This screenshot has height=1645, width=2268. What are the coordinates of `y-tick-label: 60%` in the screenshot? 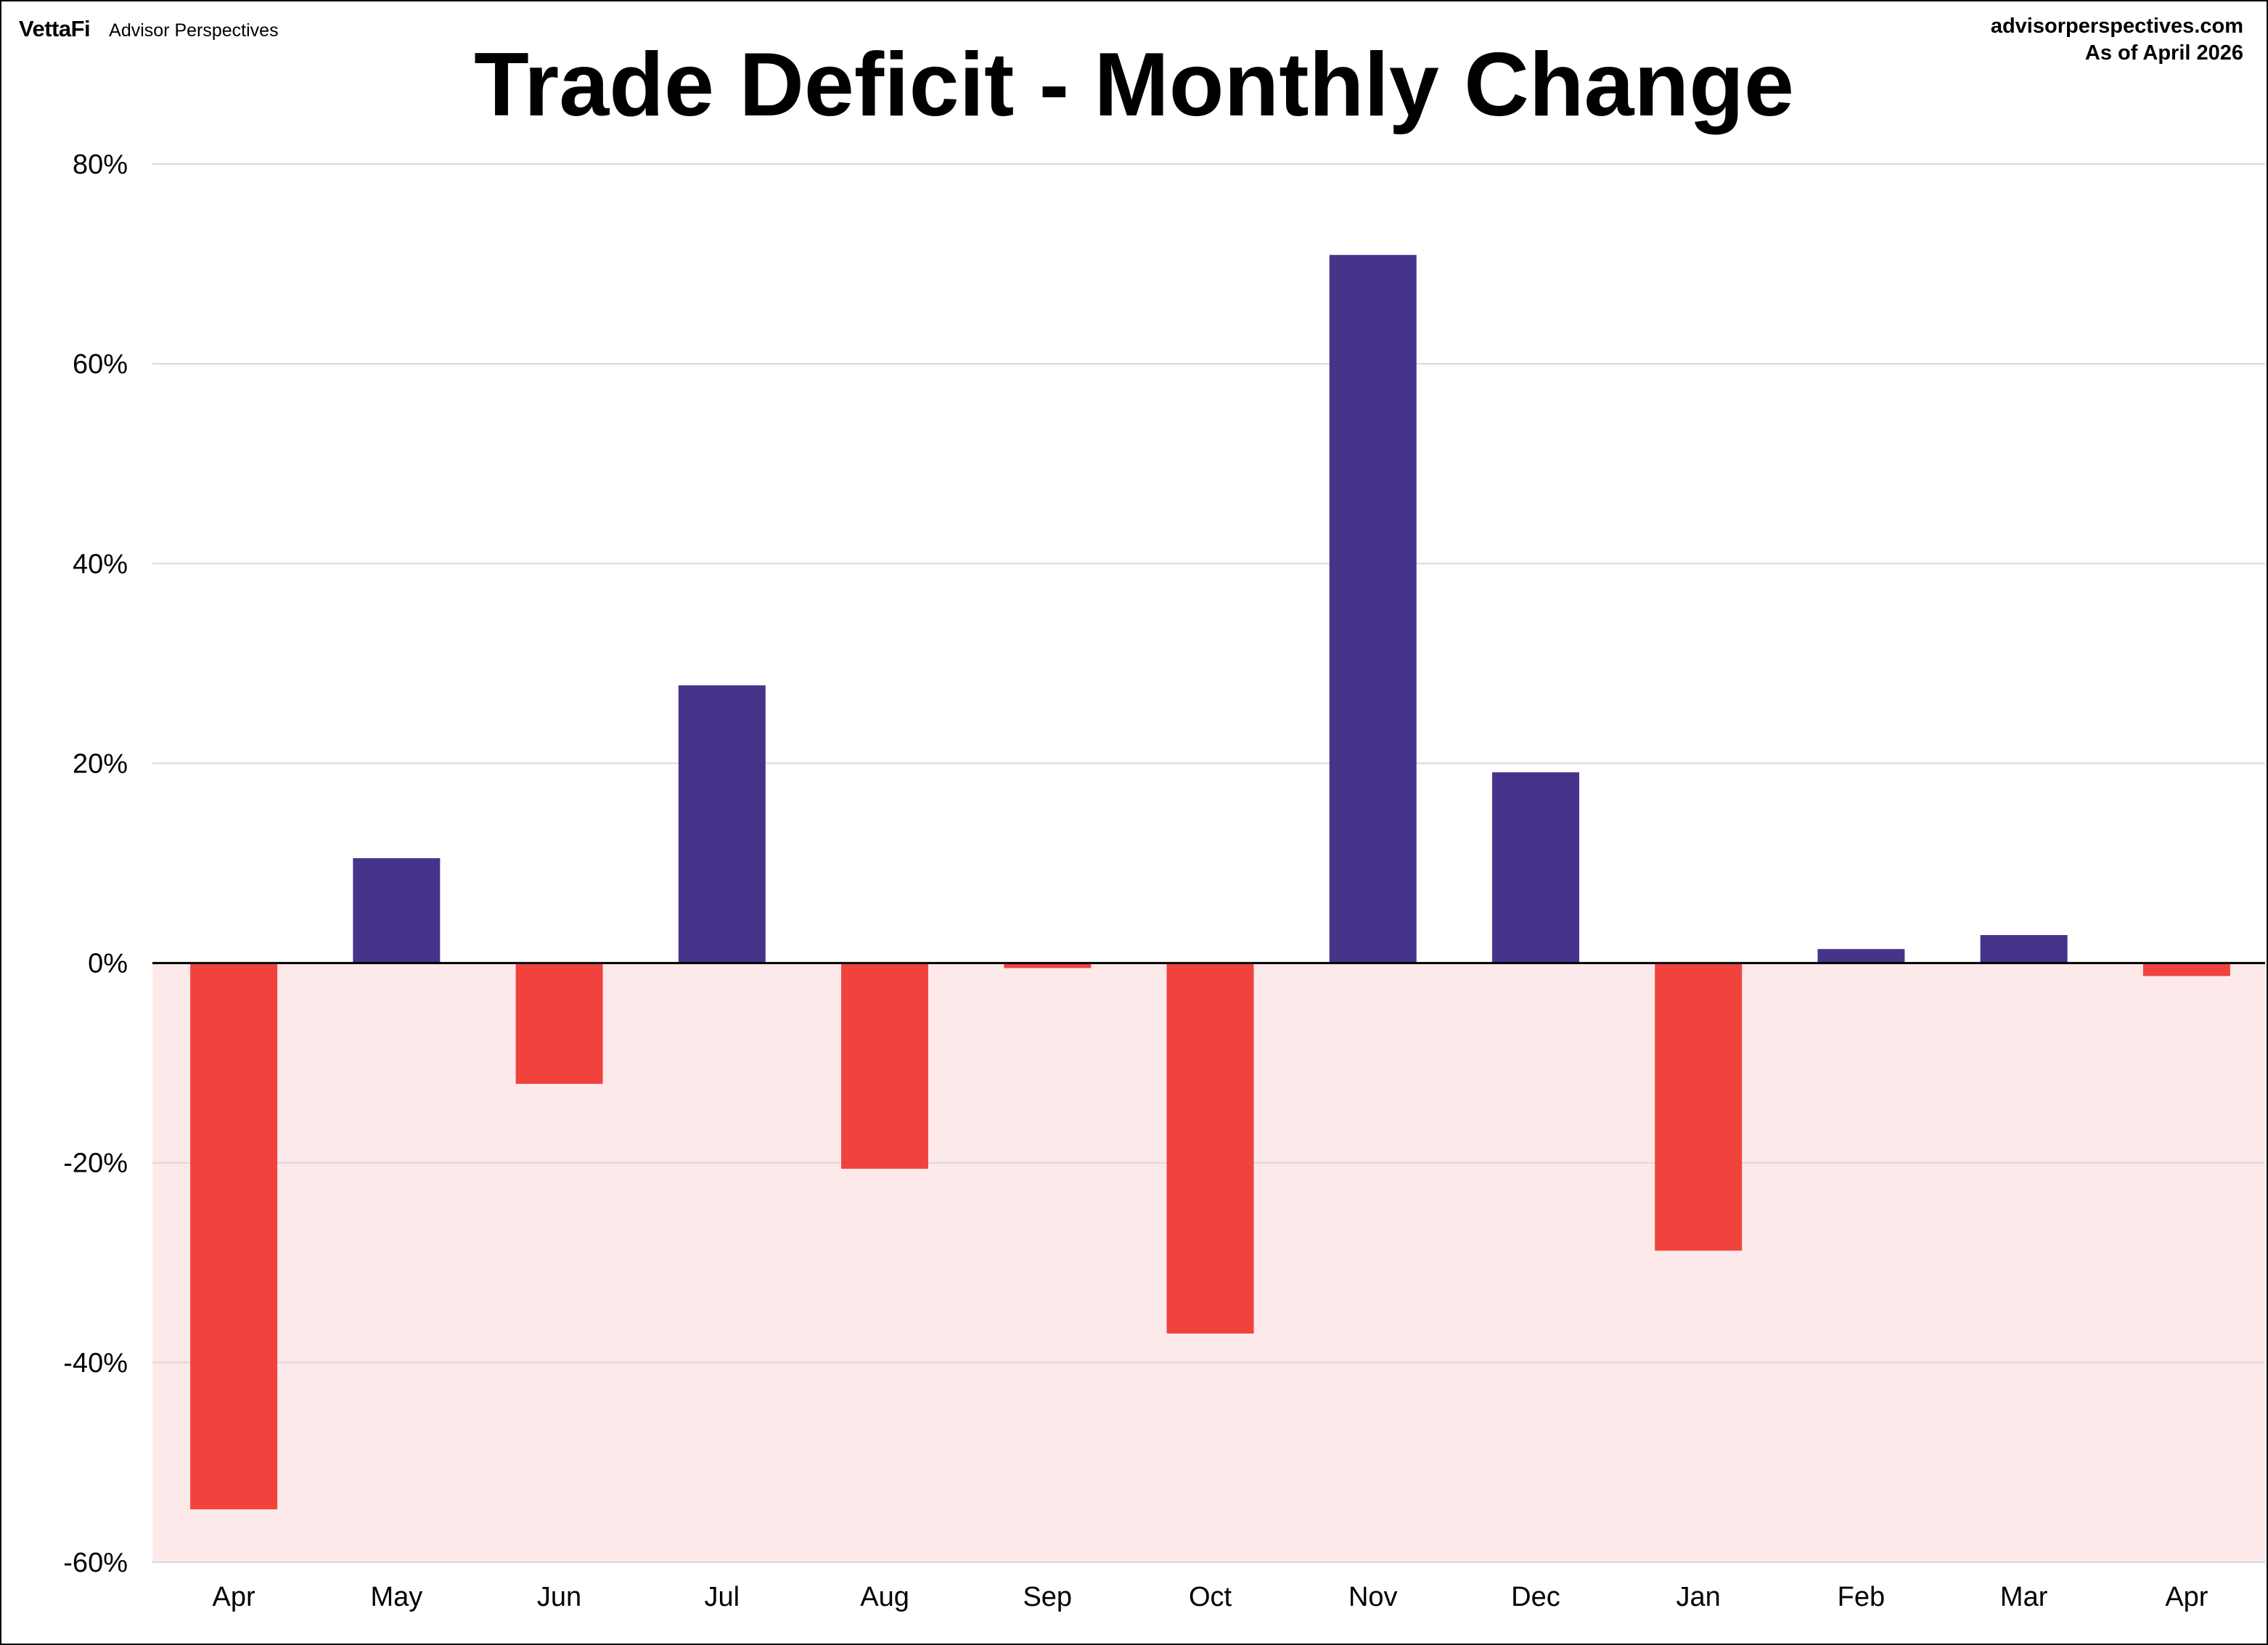 It's located at (100, 364).